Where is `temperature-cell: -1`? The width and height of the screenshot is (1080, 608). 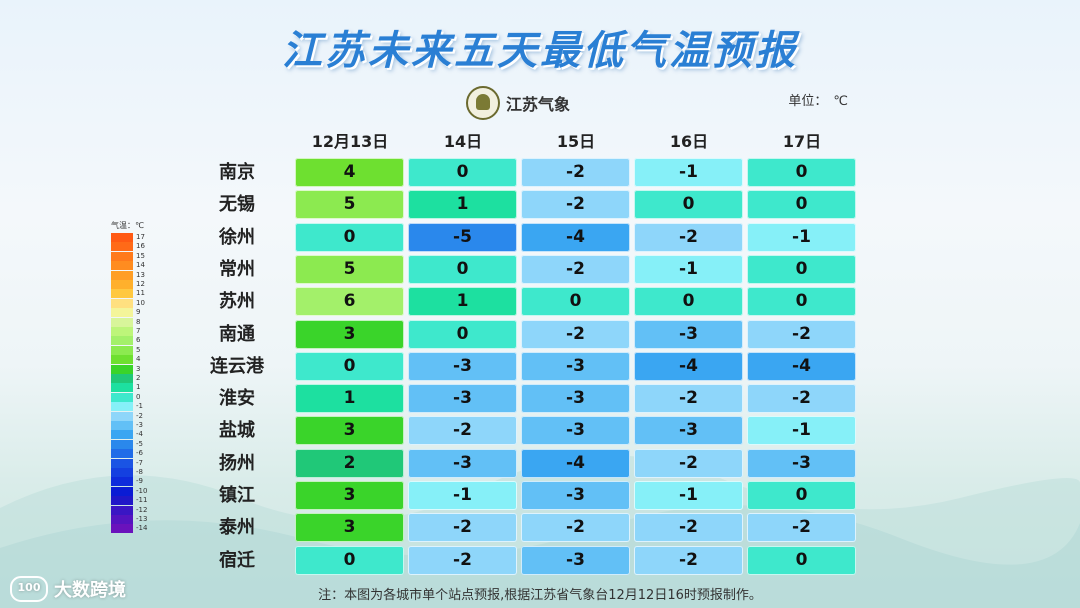 temperature-cell: -1 is located at coordinates (688, 269).